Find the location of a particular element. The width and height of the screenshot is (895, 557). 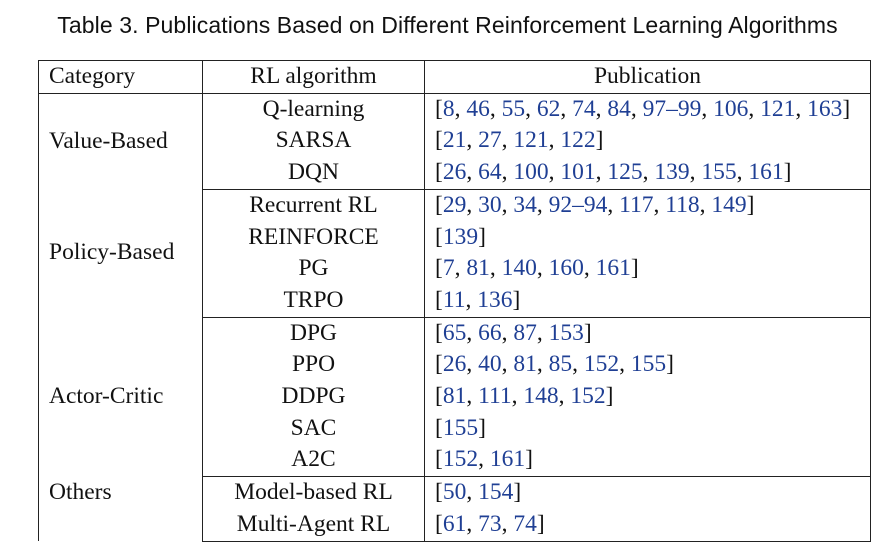

table-row: PG [7, 81, 140, 160, 161] is located at coordinates (455, 269).